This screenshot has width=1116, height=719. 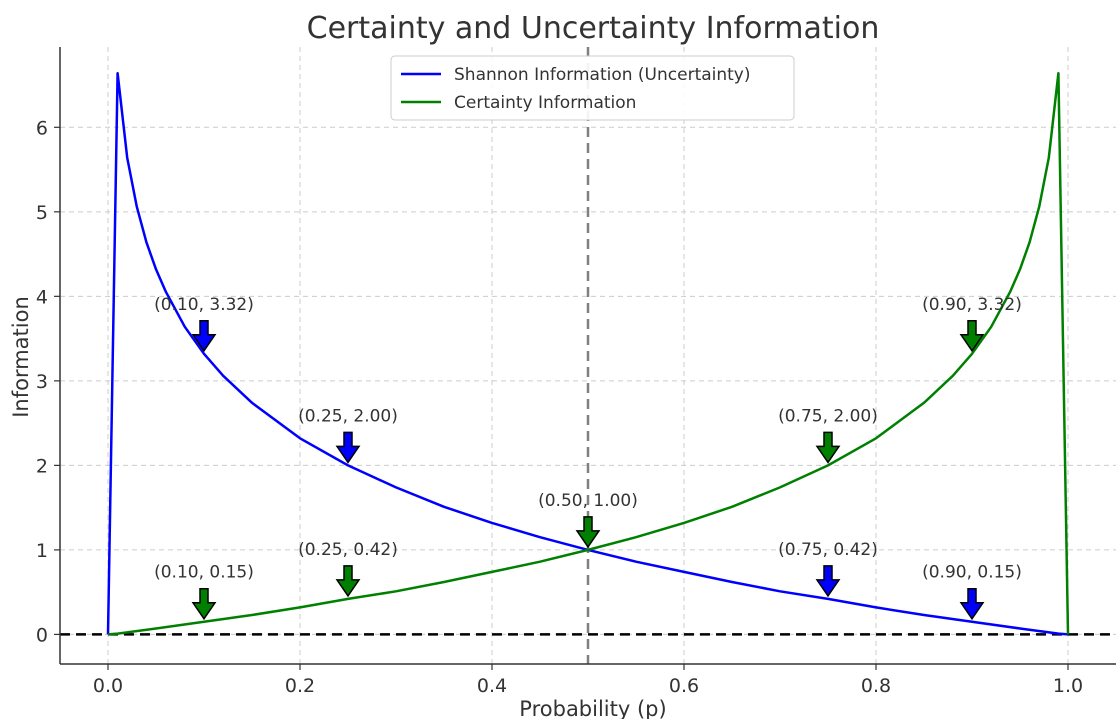 What do you see at coordinates (21, 357) in the screenshot?
I see `y-axis-label: Information` at bounding box center [21, 357].